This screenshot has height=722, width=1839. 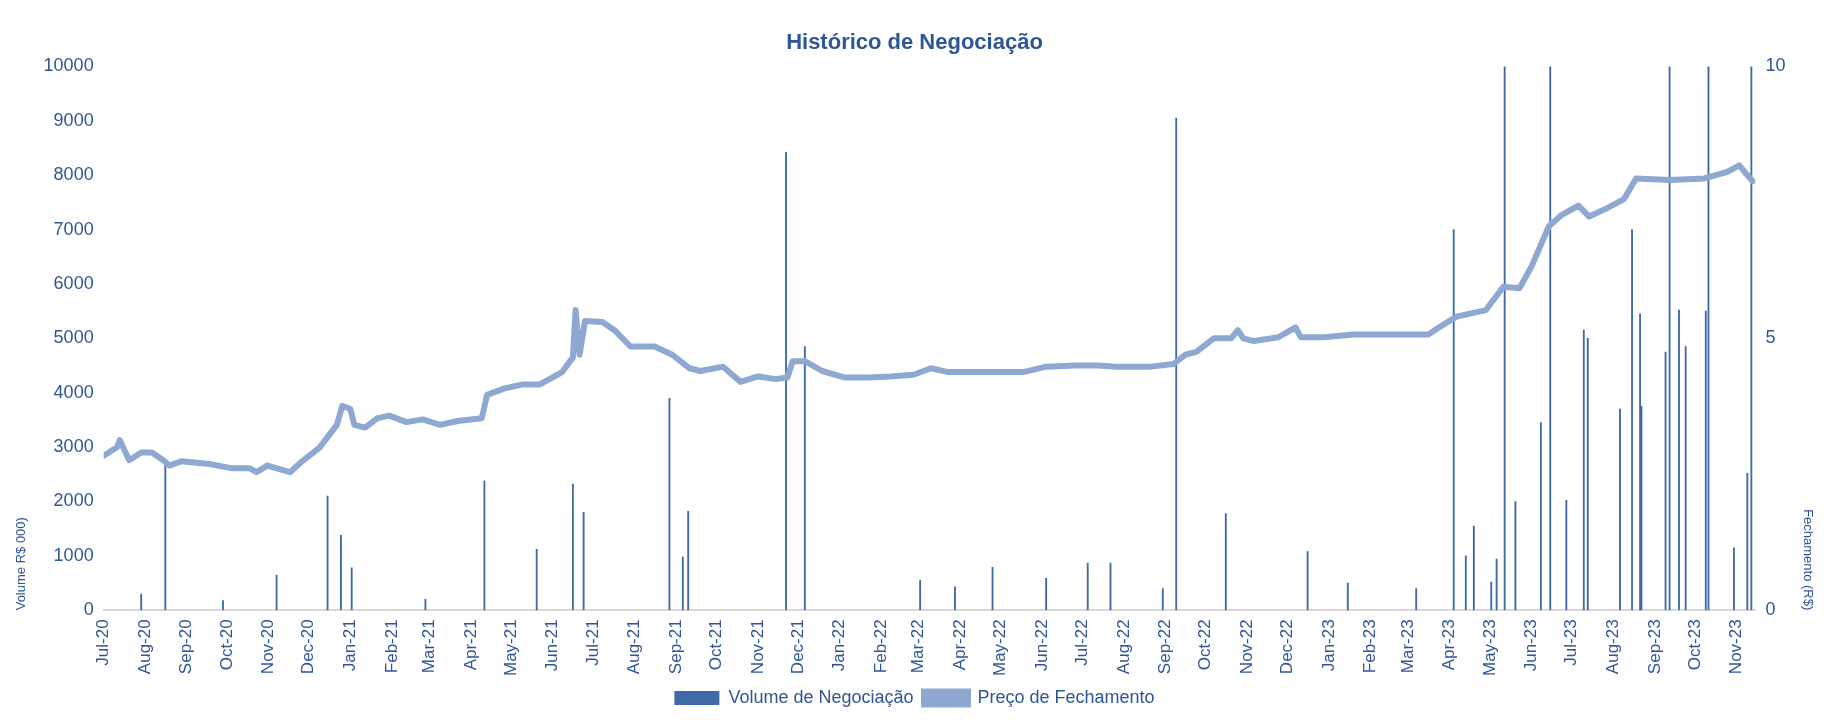 I want to click on x-tick-label: Jan-23, so click(x=1328, y=645).